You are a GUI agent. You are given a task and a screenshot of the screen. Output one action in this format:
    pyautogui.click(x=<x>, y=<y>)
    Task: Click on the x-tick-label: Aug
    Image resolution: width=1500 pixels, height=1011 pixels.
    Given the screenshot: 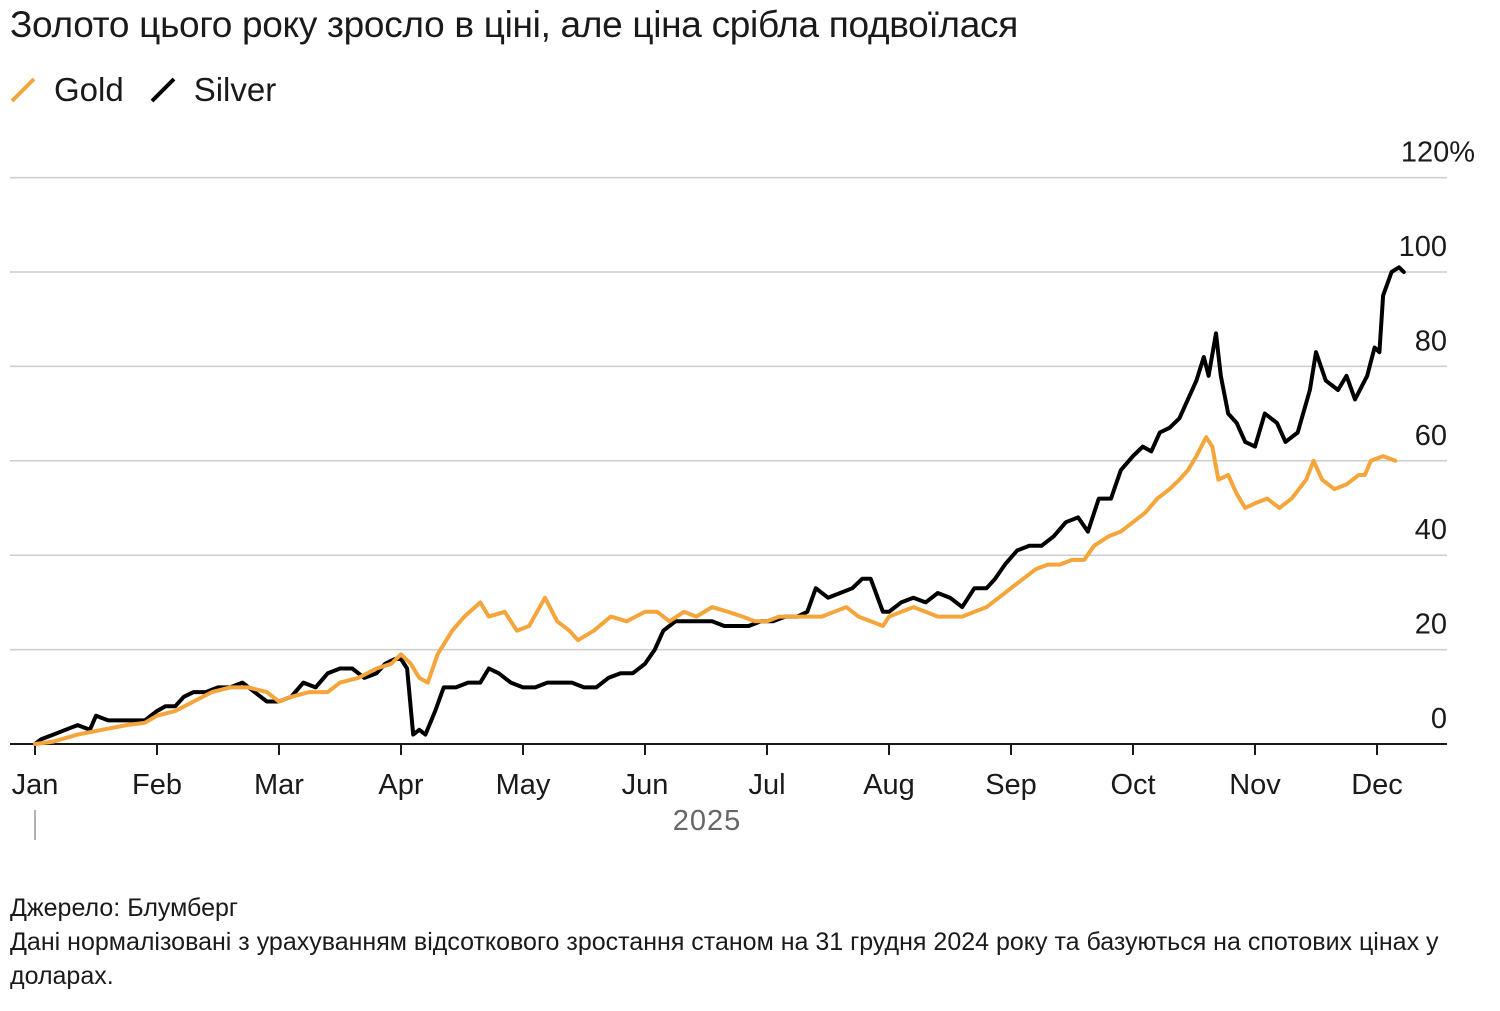 What is the action you would take?
    pyautogui.click(x=889, y=785)
    